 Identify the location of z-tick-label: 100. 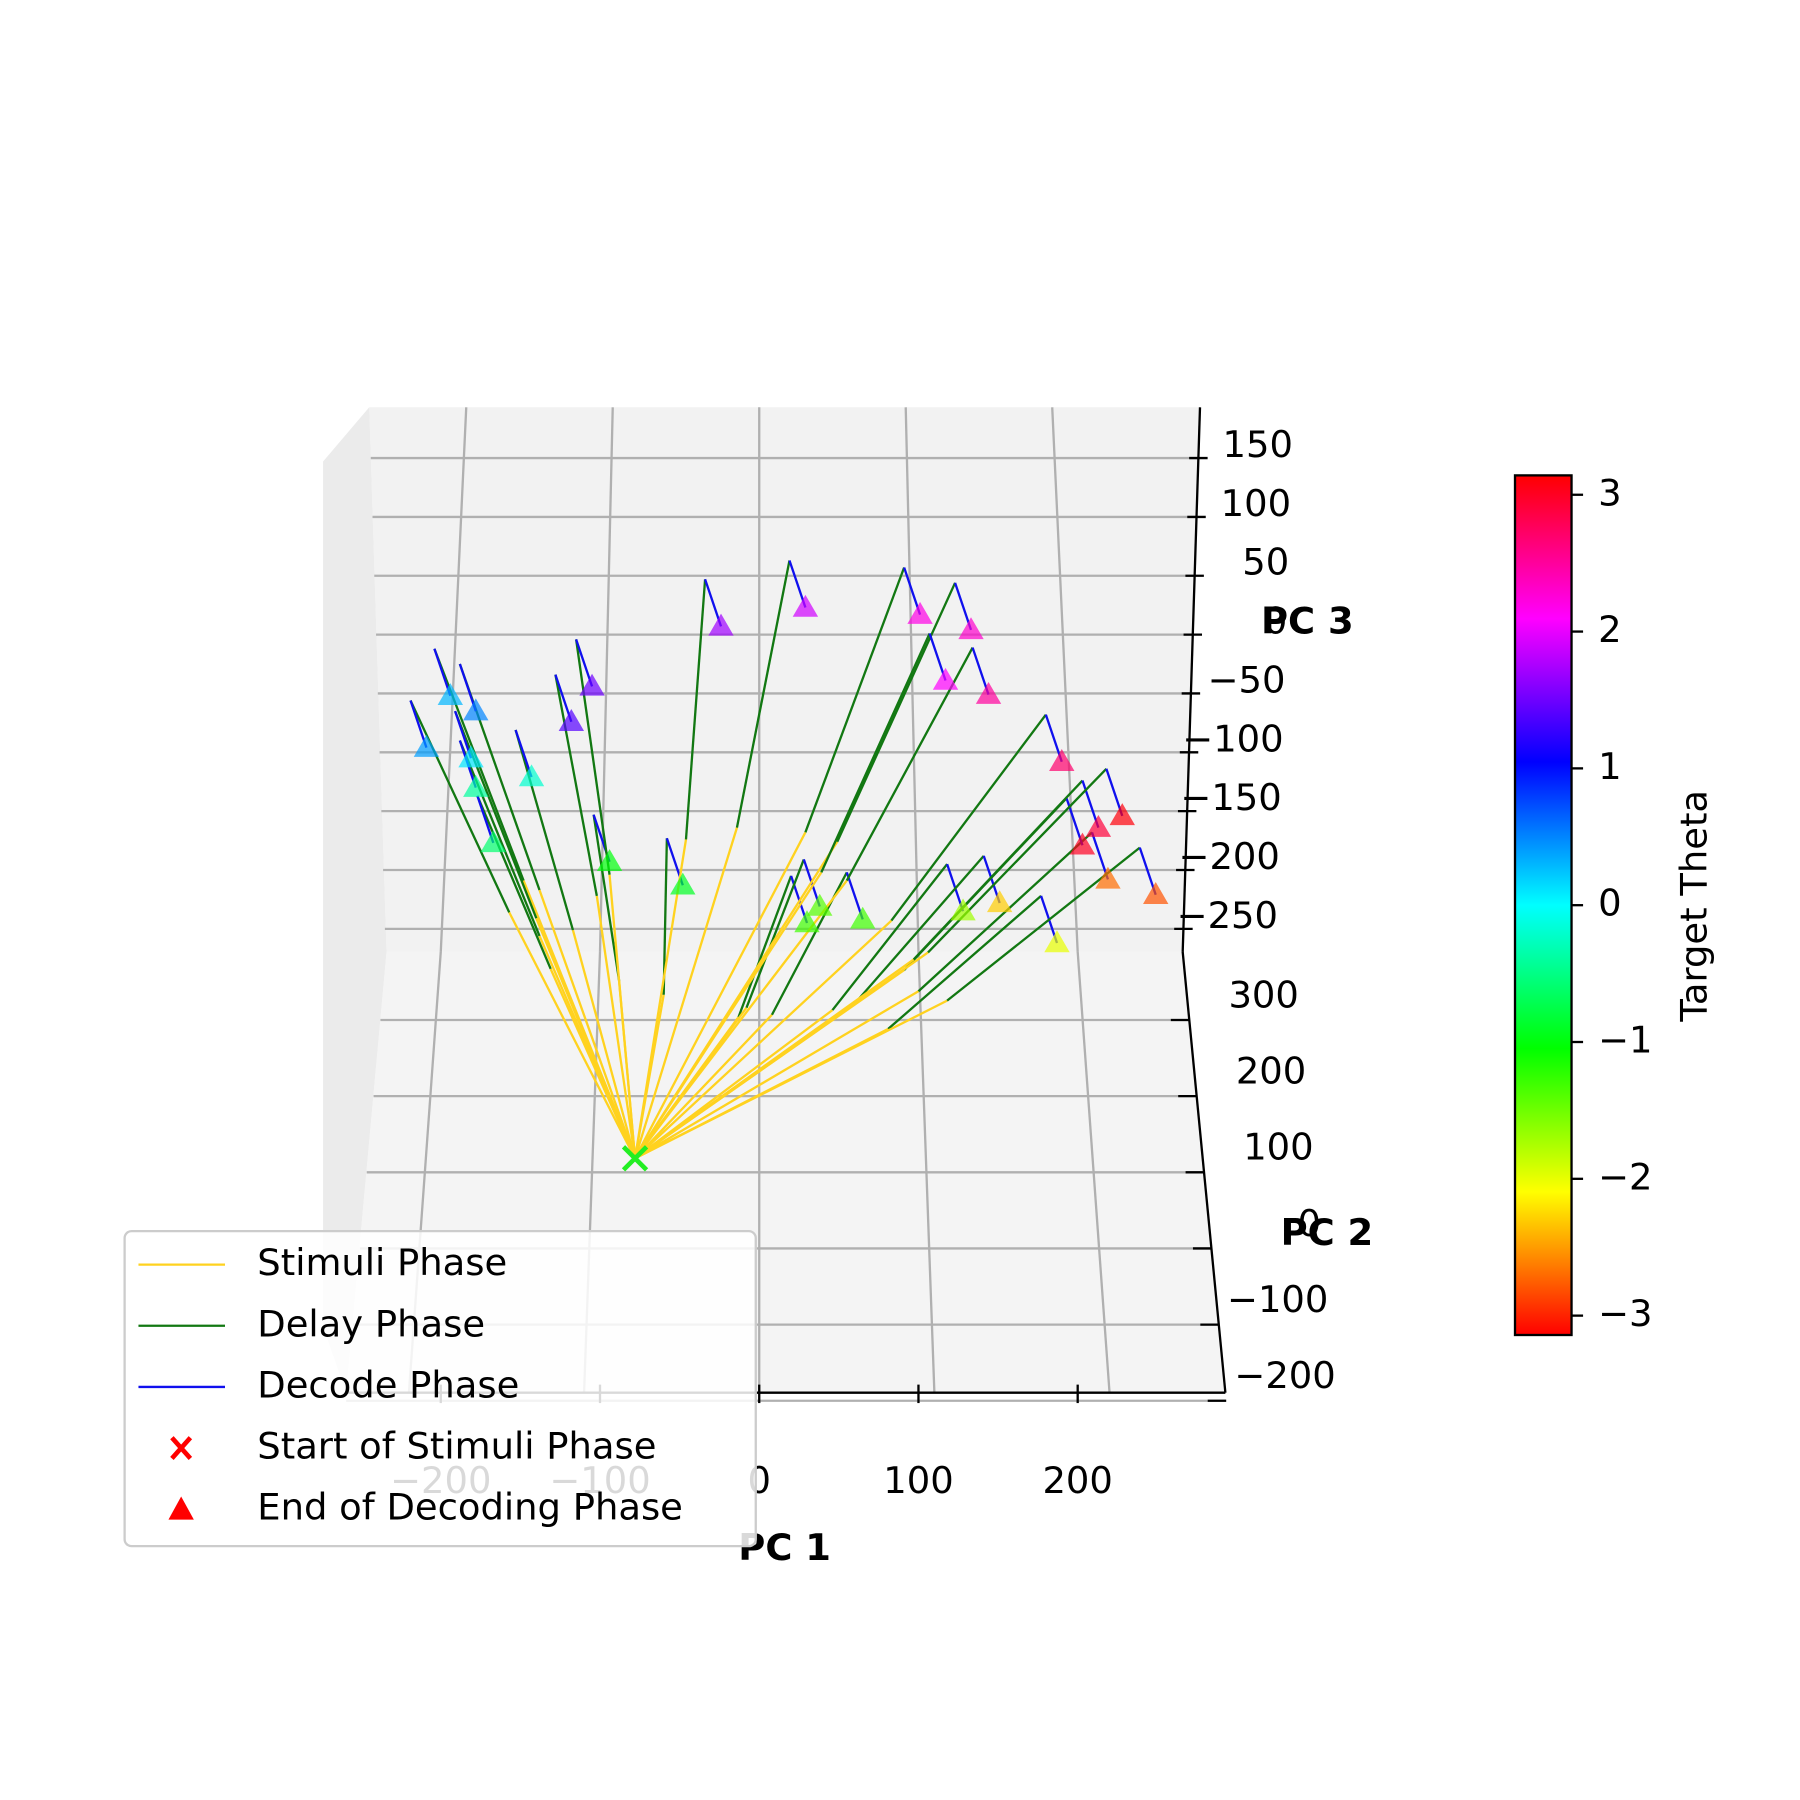
(1256, 503).